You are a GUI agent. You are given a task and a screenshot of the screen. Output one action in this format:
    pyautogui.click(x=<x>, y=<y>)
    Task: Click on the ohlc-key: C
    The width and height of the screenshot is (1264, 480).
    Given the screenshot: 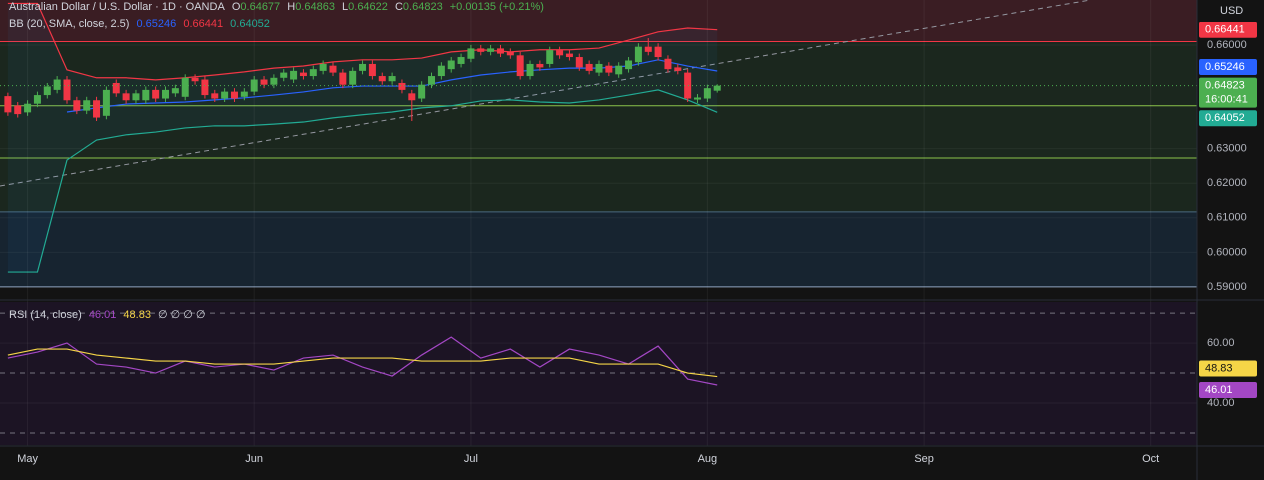 What is the action you would take?
    pyautogui.click(x=398, y=7)
    